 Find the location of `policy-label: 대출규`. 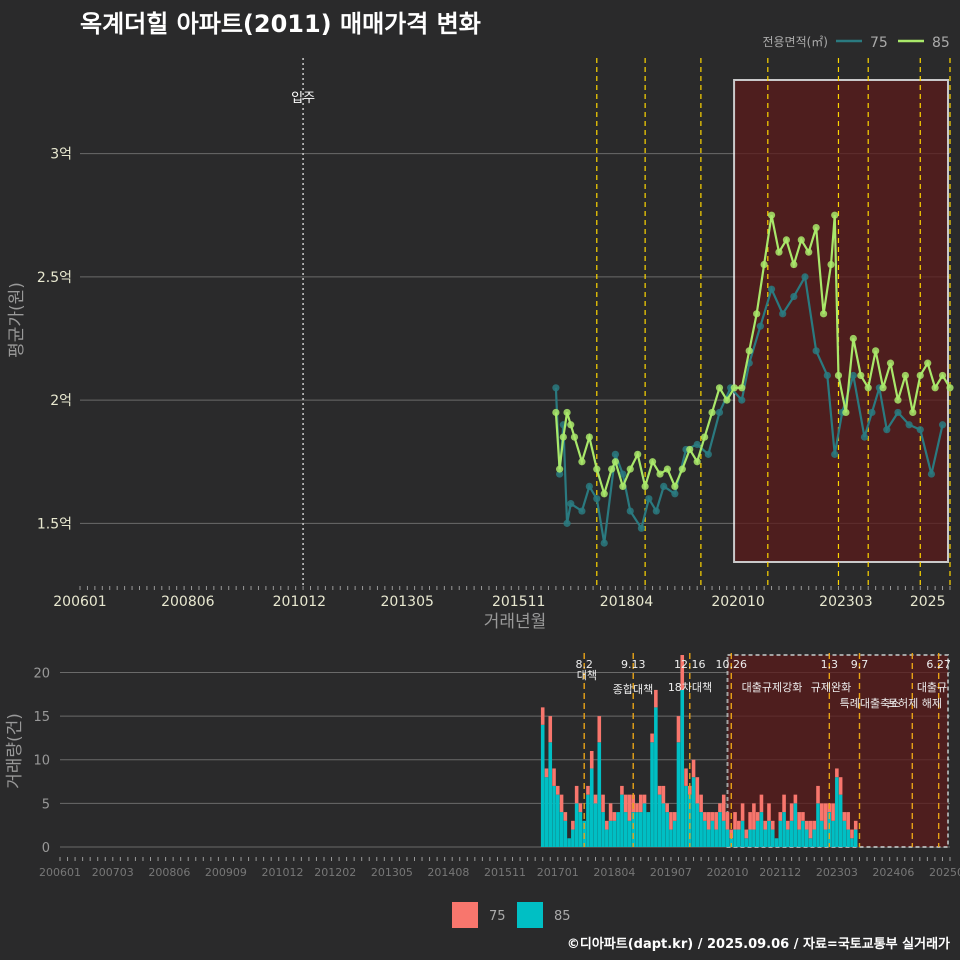

policy-label: 대출규 is located at coordinates (932, 687).